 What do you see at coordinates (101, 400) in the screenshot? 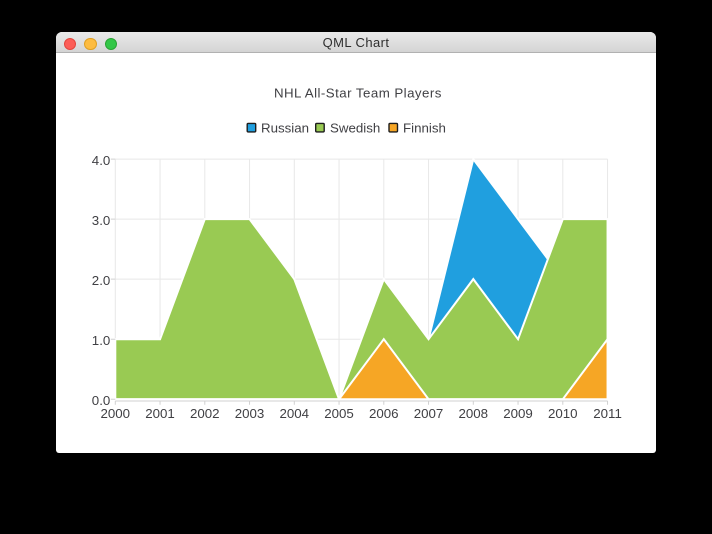
I see `svg-text: 0.0` at bounding box center [101, 400].